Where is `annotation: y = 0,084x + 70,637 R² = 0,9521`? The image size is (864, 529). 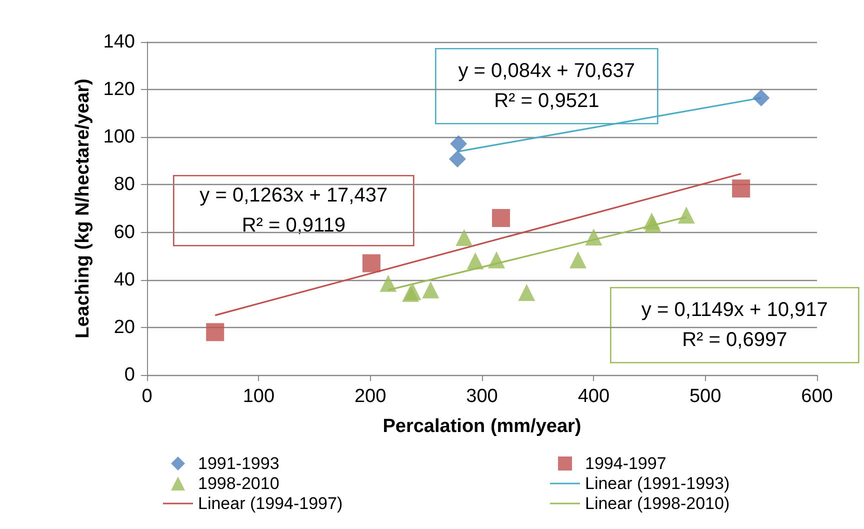
annotation: y = 0,084x + 70,637 R² = 0,9521 is located at coordinates (547, 86).